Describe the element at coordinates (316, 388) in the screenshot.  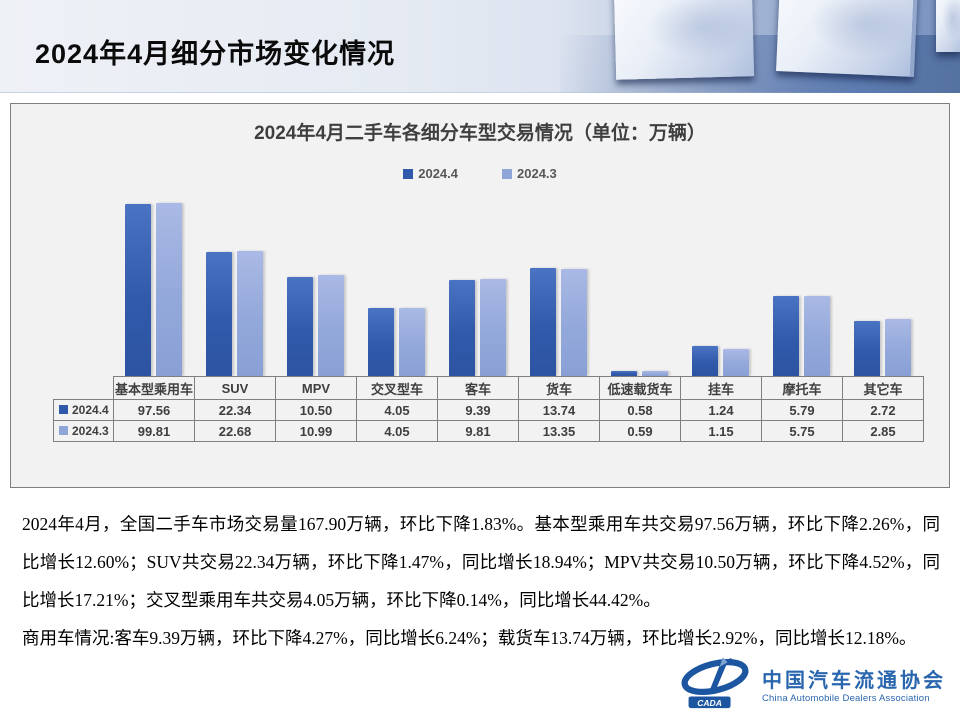
I see `table-header-cell: MPV` at that location.